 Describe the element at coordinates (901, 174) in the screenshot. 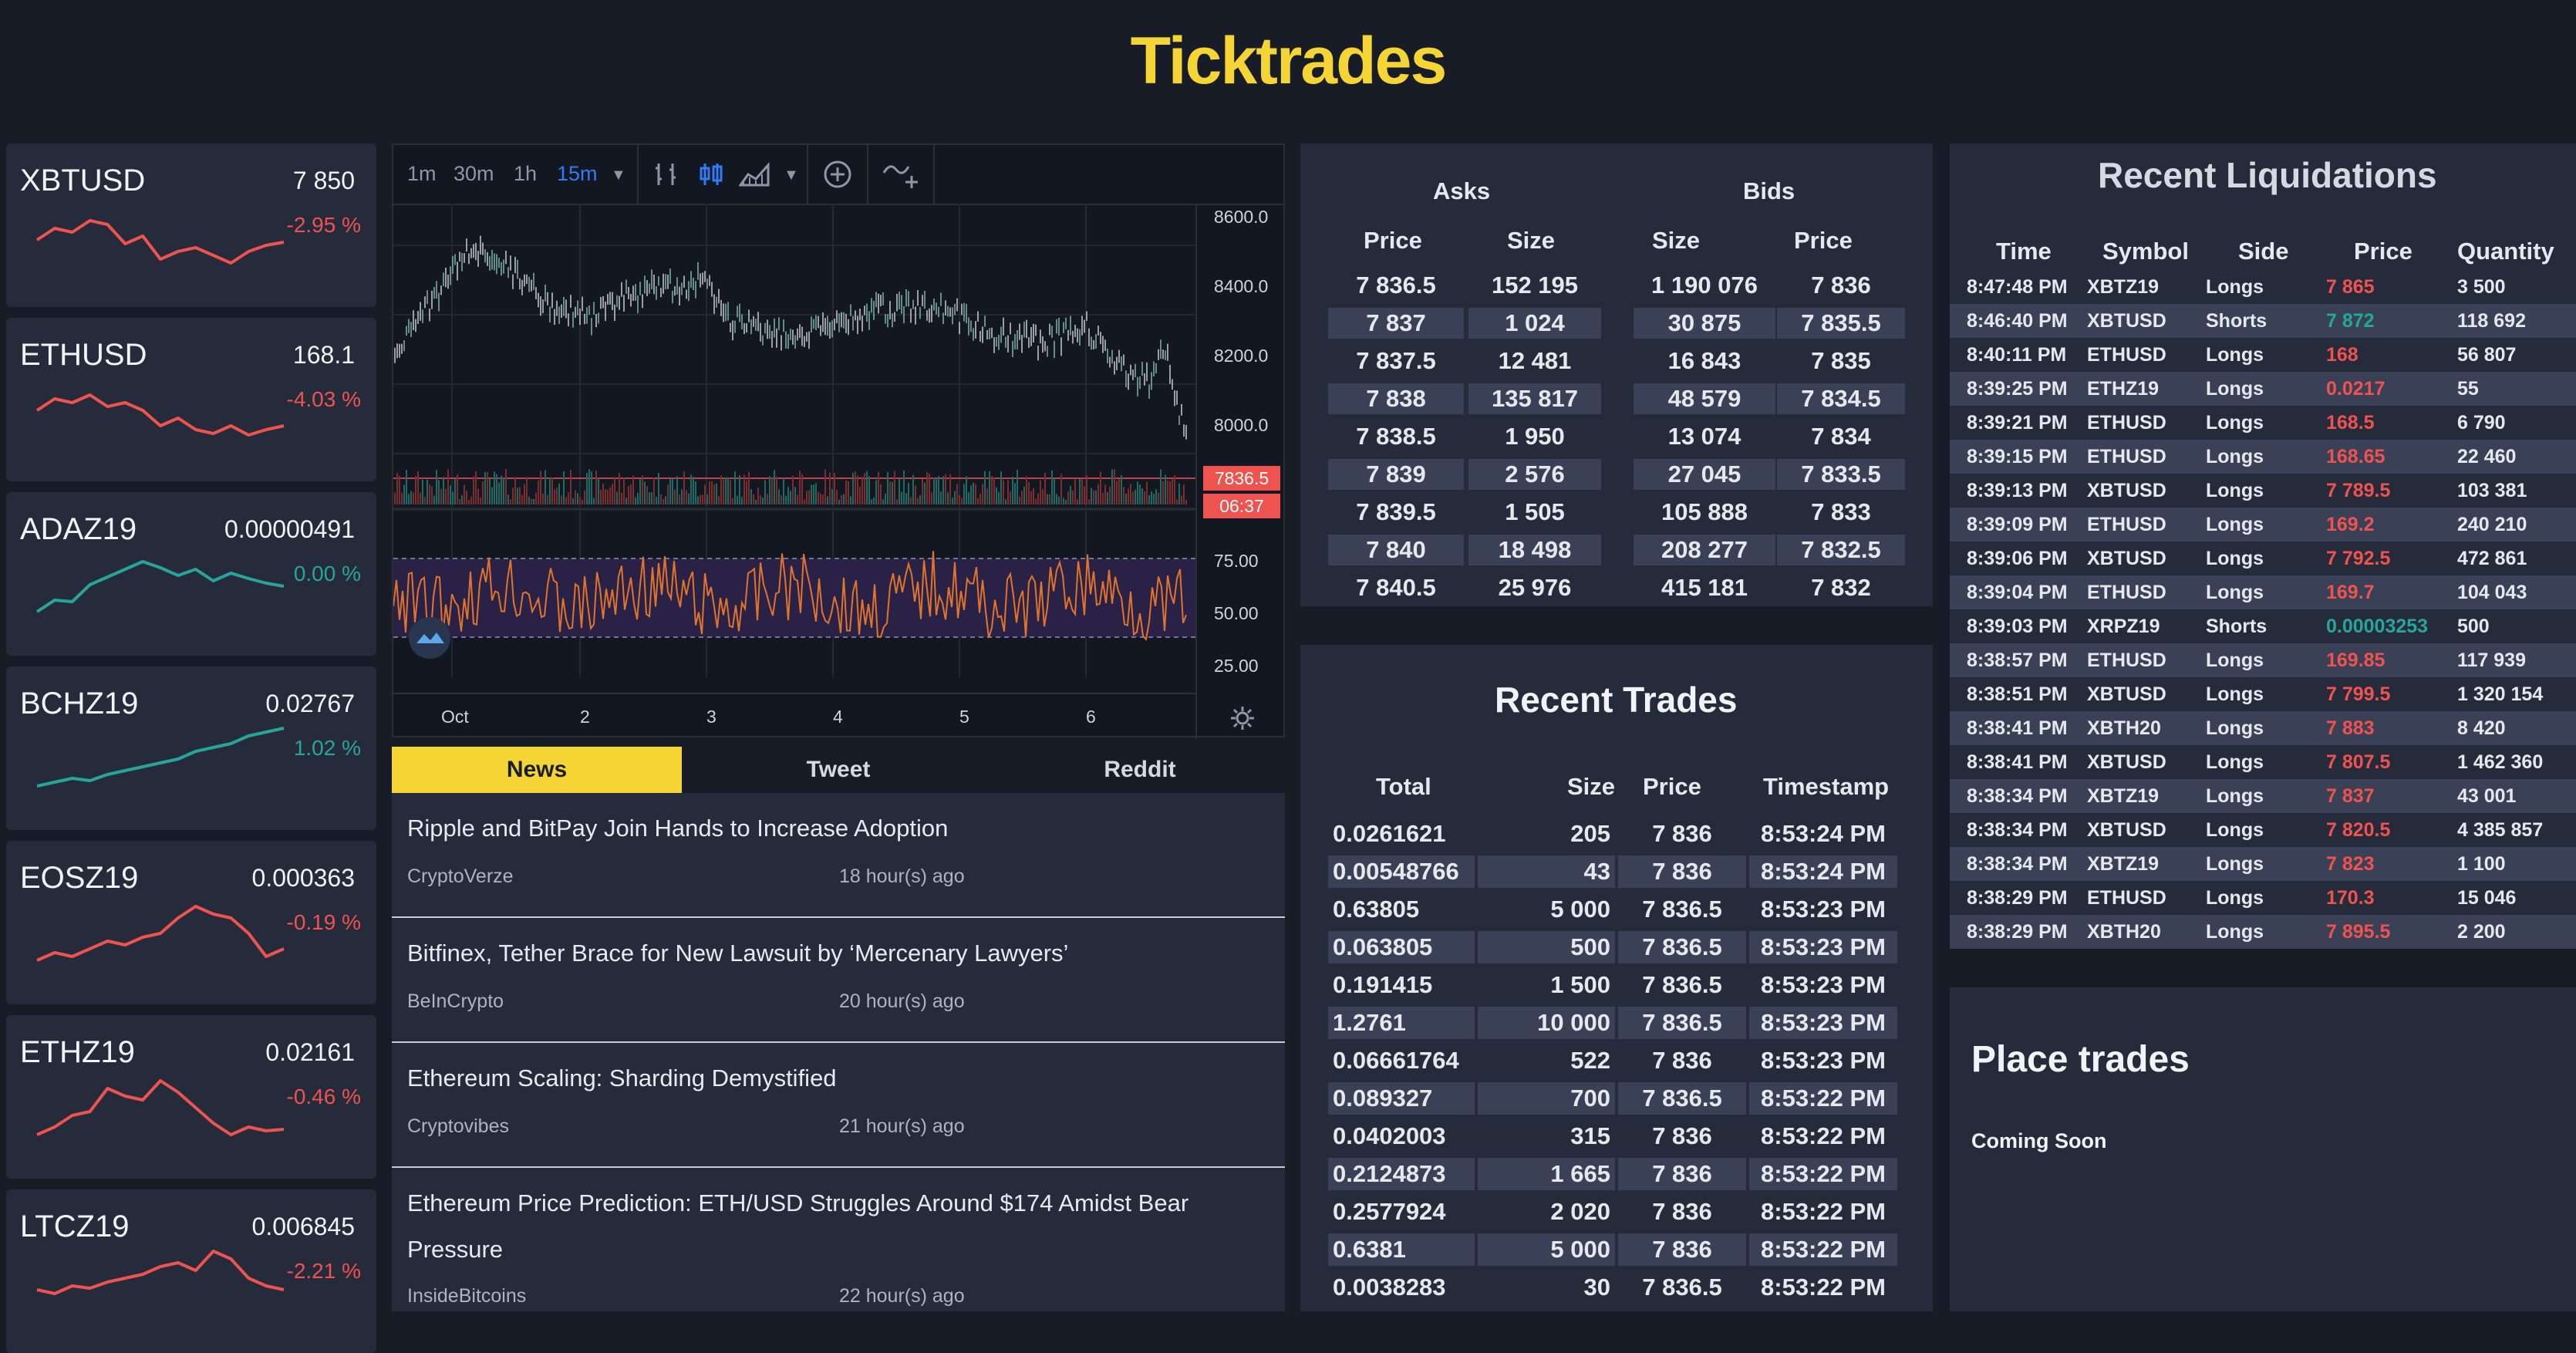

I see `compare-icon` at that location.